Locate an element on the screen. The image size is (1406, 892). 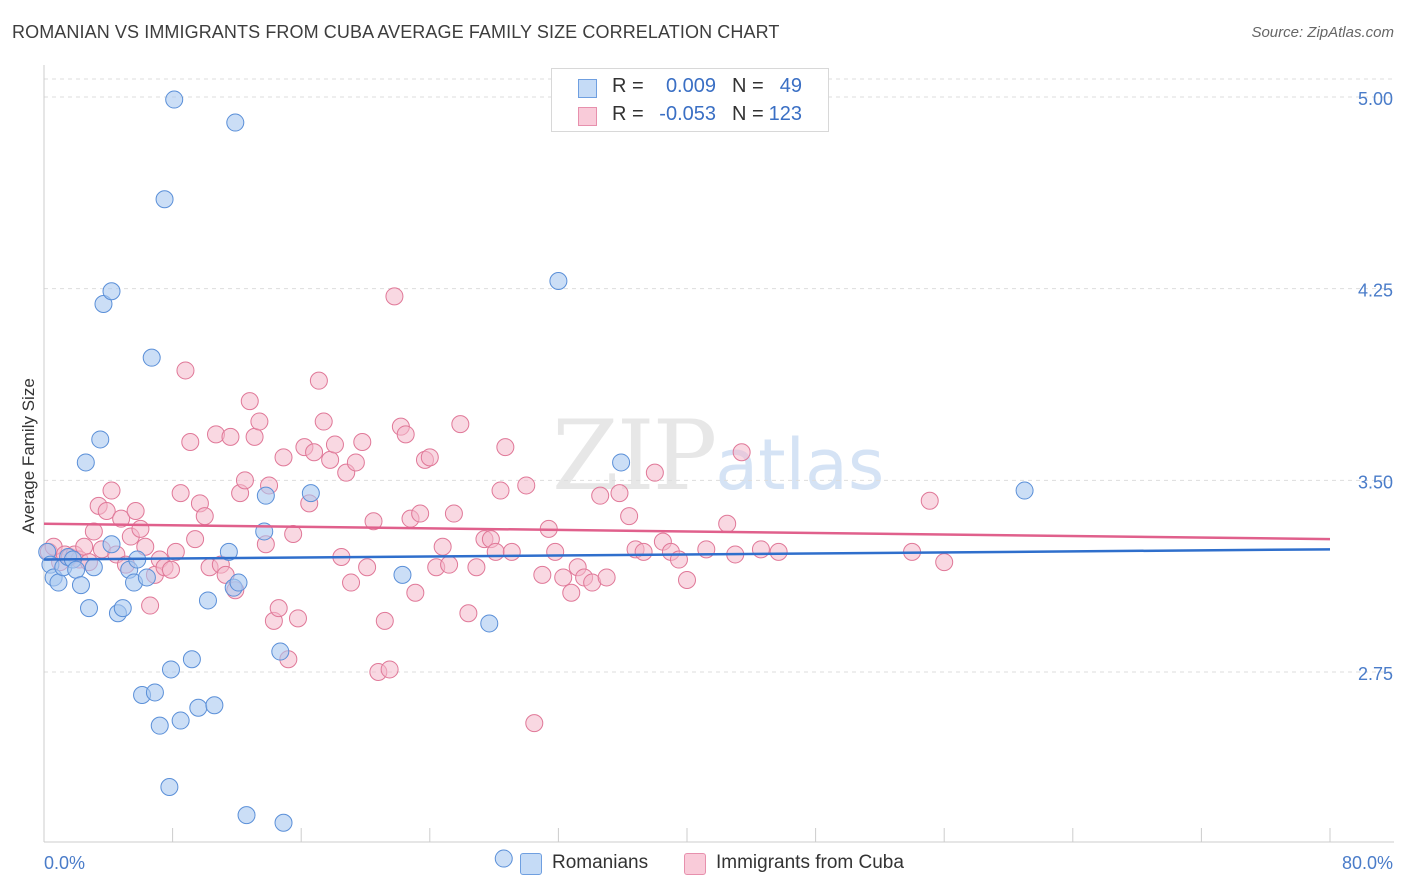
series-legend: Romanians Immigrants from Cuba is located at coordinates (703, 864).